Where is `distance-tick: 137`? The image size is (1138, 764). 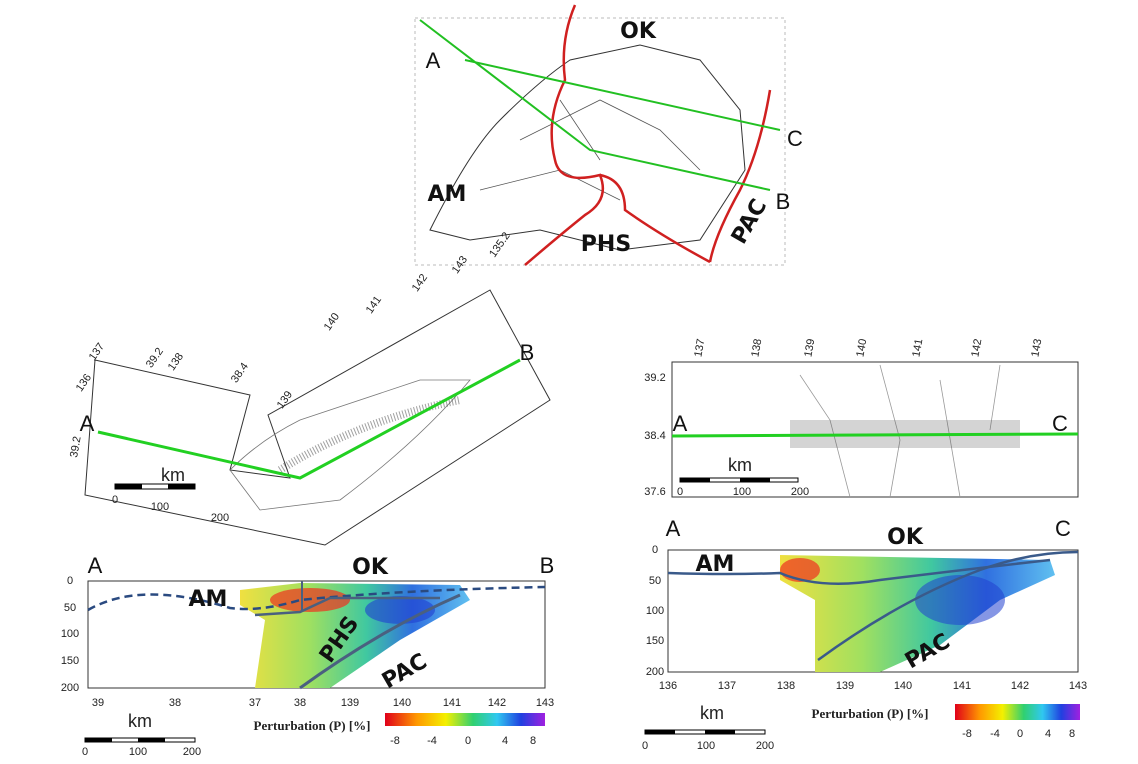 distance-tick: 137 is located at coordinates (727, 686).